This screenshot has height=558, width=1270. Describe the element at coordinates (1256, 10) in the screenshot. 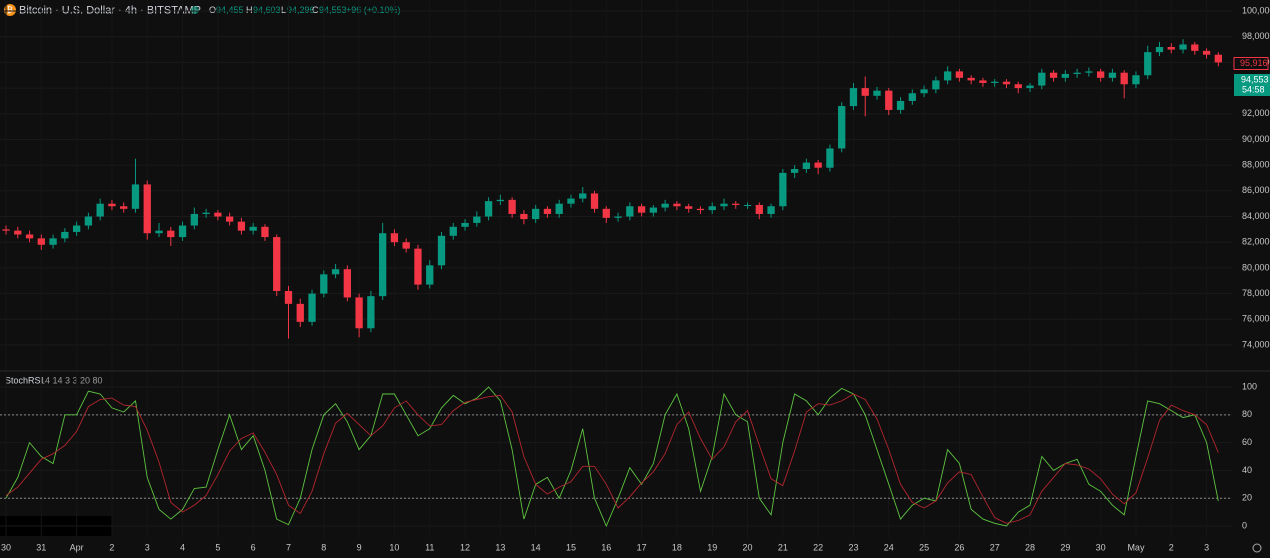

I see `y-tick-label: 100,000` at that location.